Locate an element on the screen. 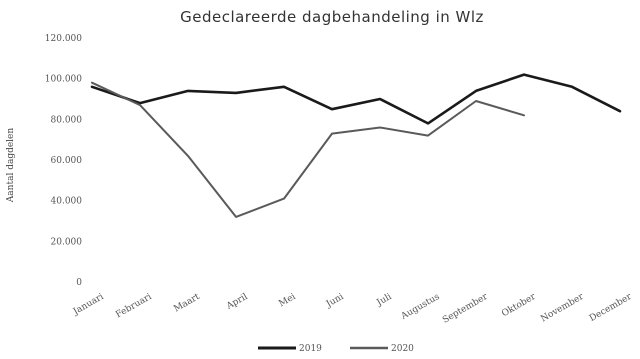  x-tick-label: December is located at coordinates (611, 308).